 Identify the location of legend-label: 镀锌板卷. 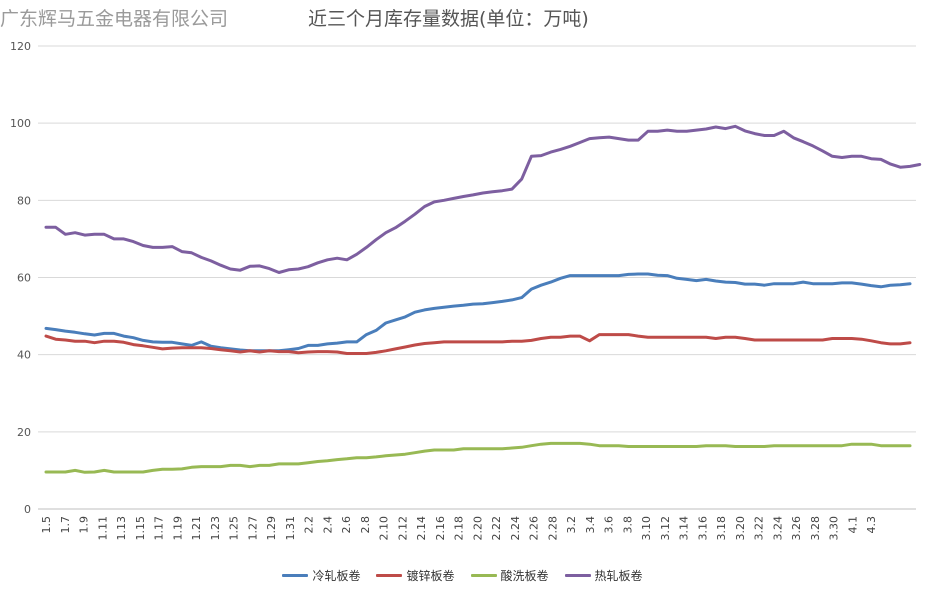
(430, 576).